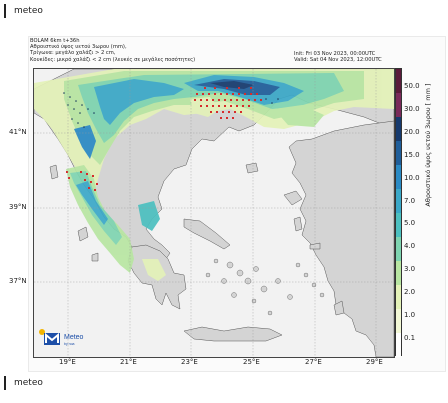  Describe the element at coordinates (233, 334) in the screenshot. I see `land-crete` at that location.